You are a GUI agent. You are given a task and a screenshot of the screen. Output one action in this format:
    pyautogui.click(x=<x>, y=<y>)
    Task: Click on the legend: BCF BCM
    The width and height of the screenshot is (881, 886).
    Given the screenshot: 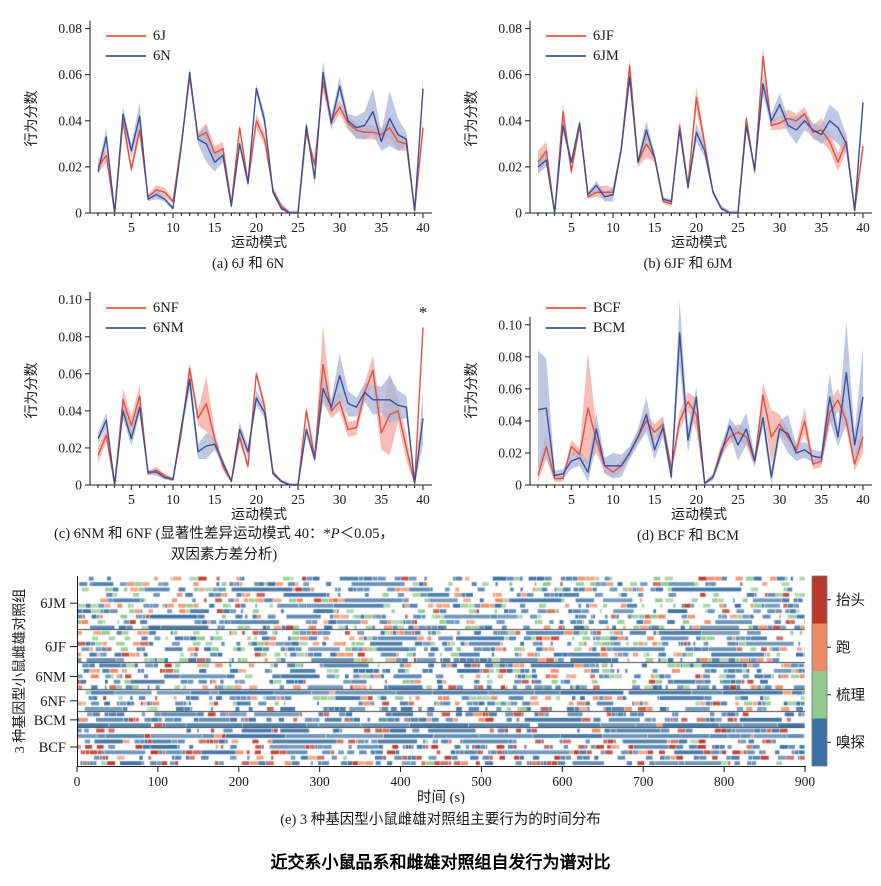 What is the action you would take?
    pyautogui.click(x=585, y=318)
    